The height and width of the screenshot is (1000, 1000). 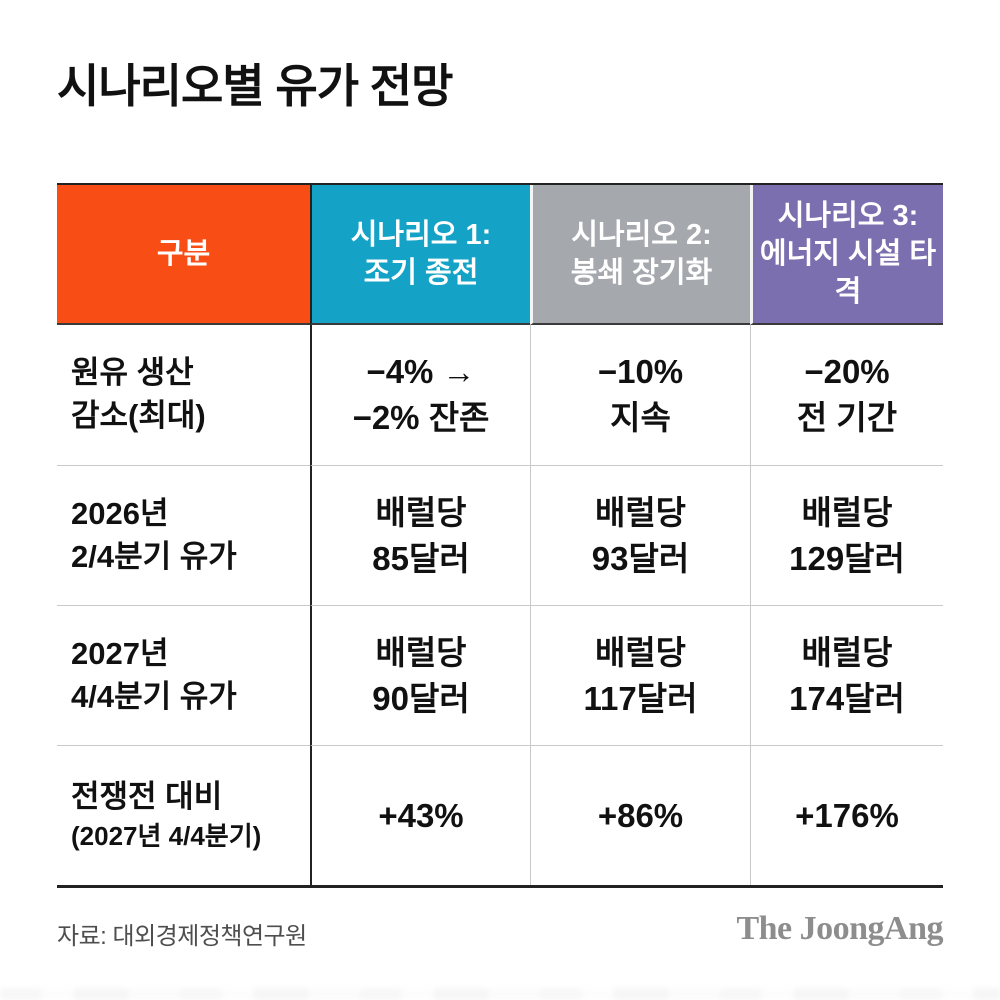 What do you see at coordinates (641, 273) in the screenshot?
I see `scenario2-line2: 봉쇄 장기화` at bounding box center [641, 273].